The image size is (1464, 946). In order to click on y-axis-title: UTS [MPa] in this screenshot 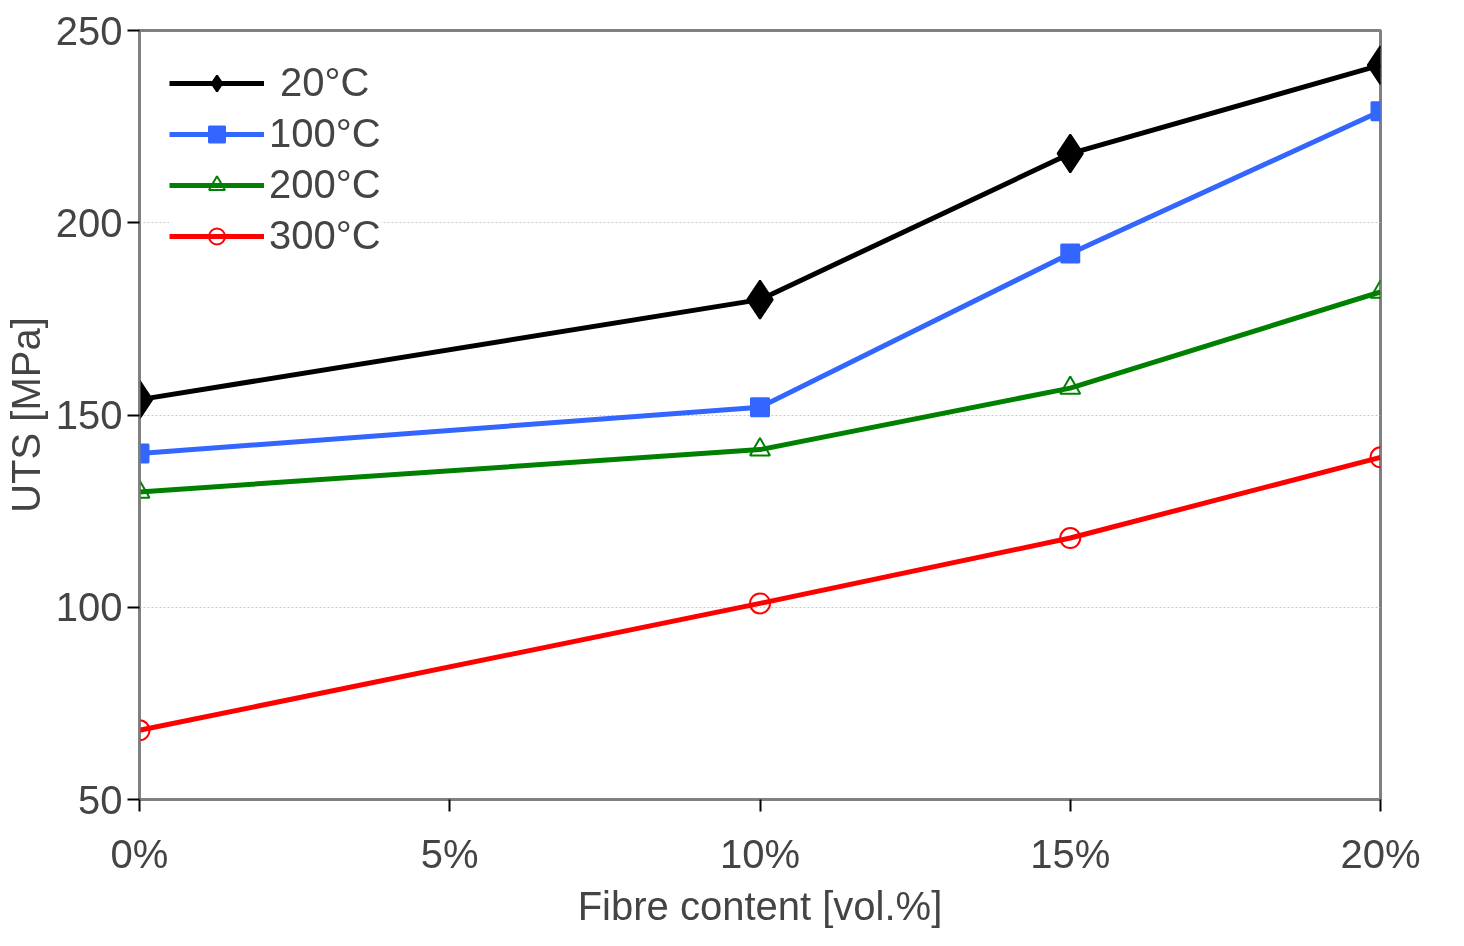, I will do `click(25, 415)`.